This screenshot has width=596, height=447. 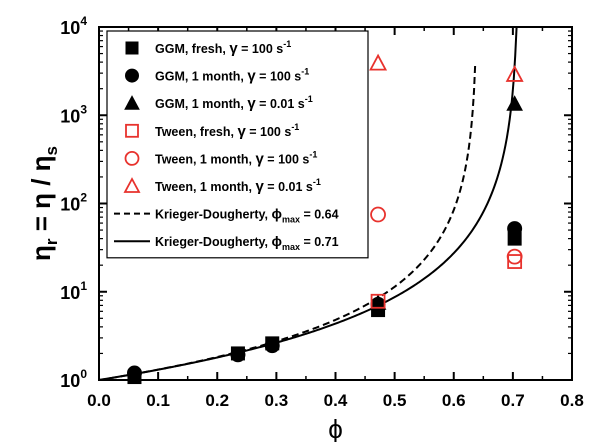 I want to click on y-axis-label: ηr = η / ηs, so click(x=43, y=203).